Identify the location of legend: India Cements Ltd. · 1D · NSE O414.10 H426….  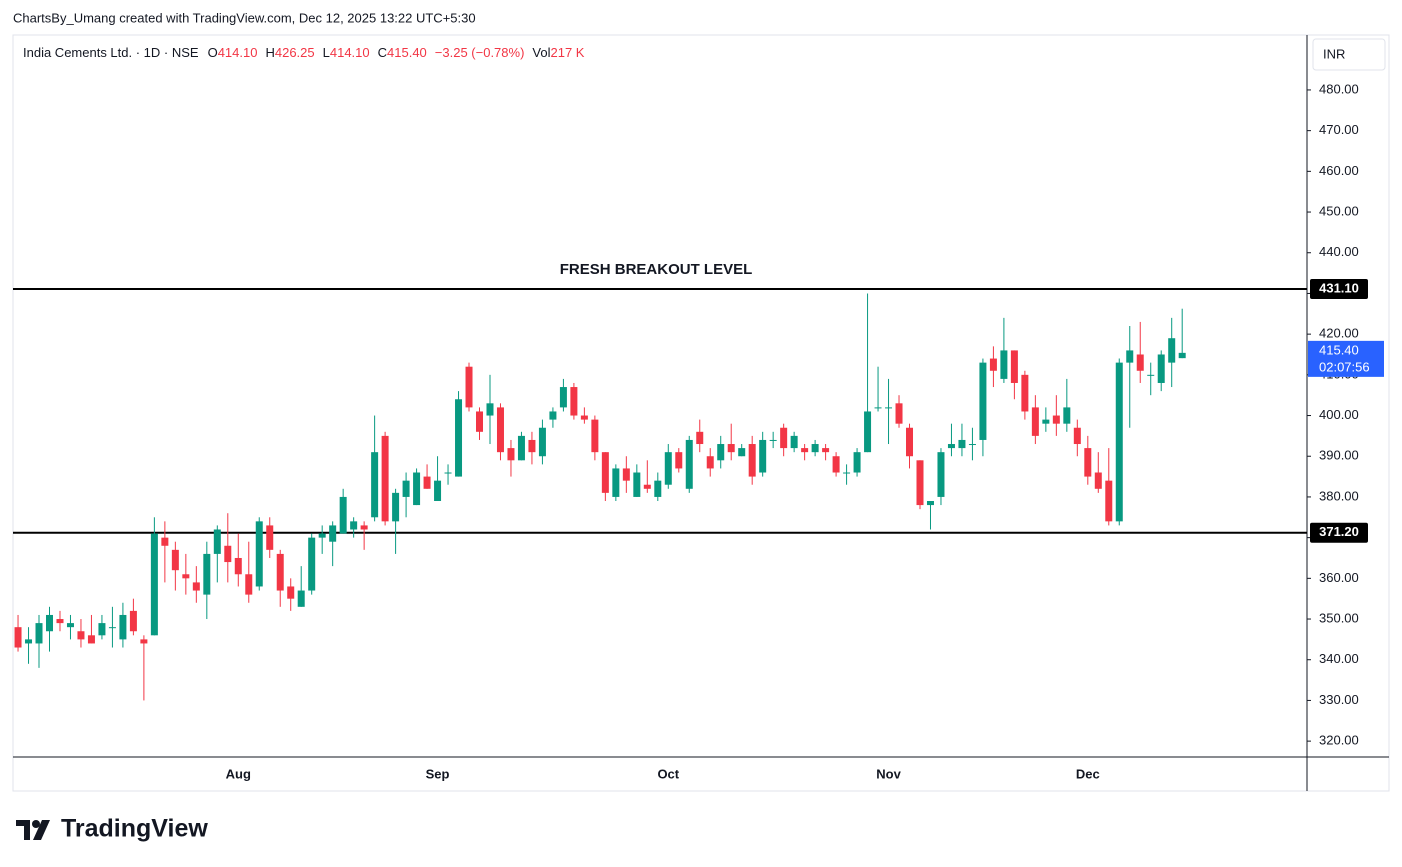
(304, 52).